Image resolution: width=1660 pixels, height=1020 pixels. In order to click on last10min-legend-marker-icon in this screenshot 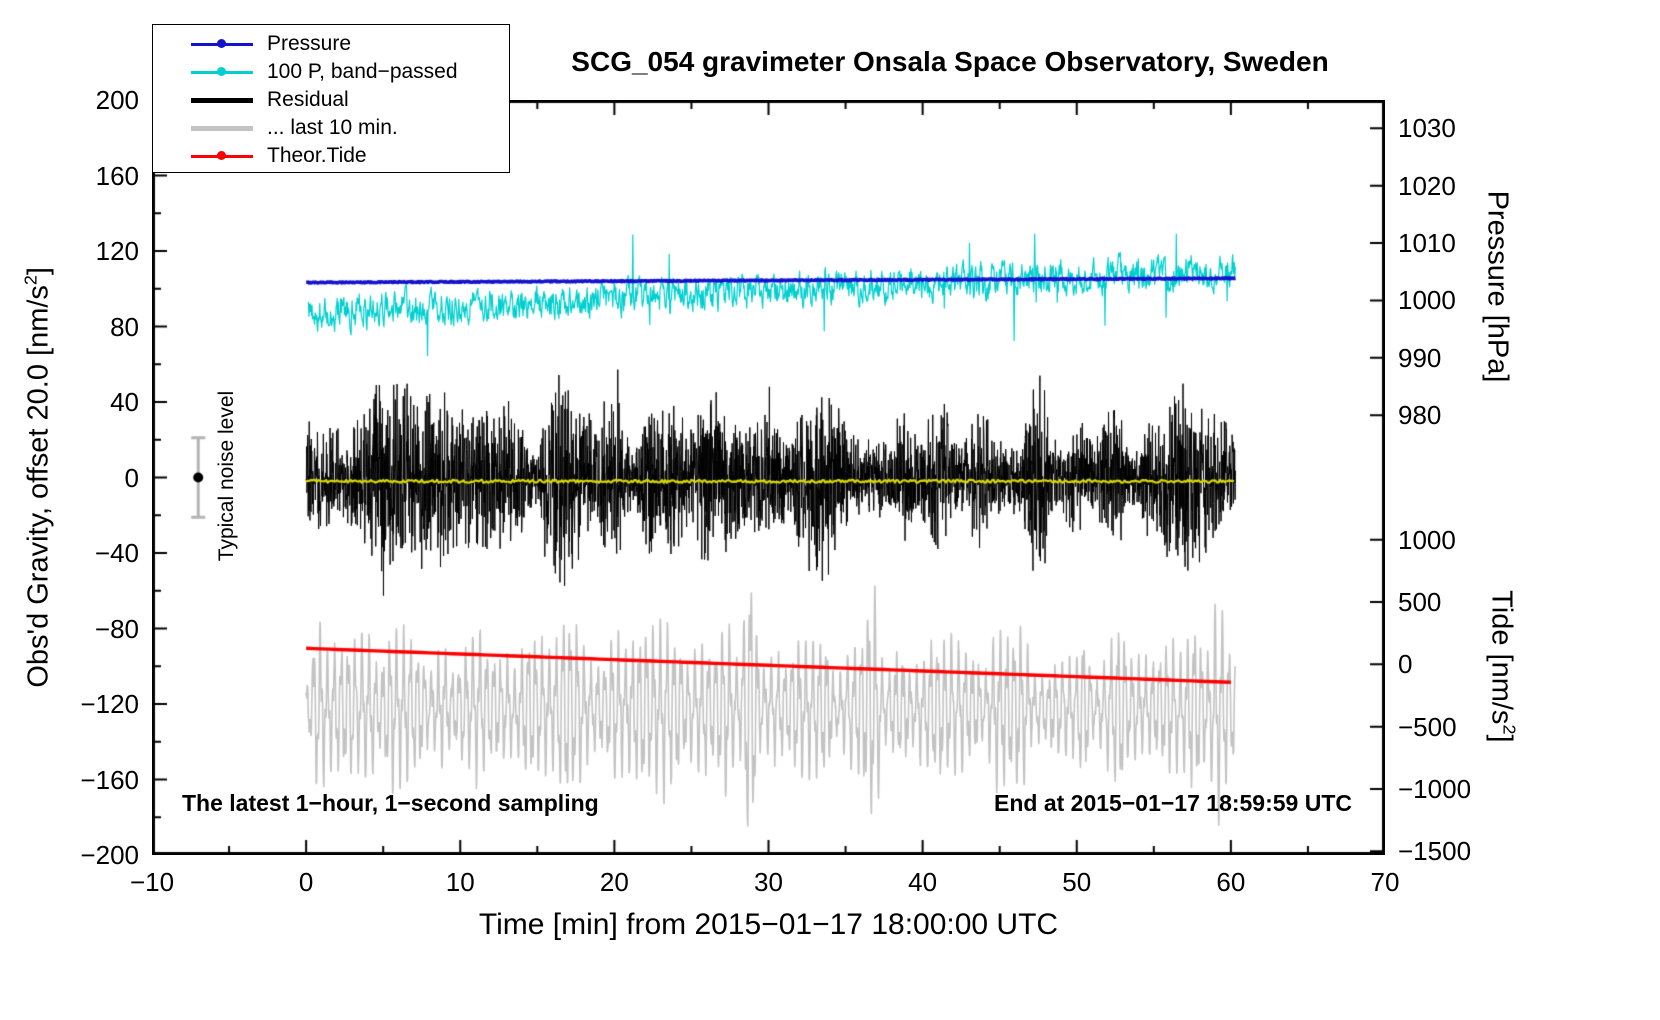, I will do `click(222, 128)`.